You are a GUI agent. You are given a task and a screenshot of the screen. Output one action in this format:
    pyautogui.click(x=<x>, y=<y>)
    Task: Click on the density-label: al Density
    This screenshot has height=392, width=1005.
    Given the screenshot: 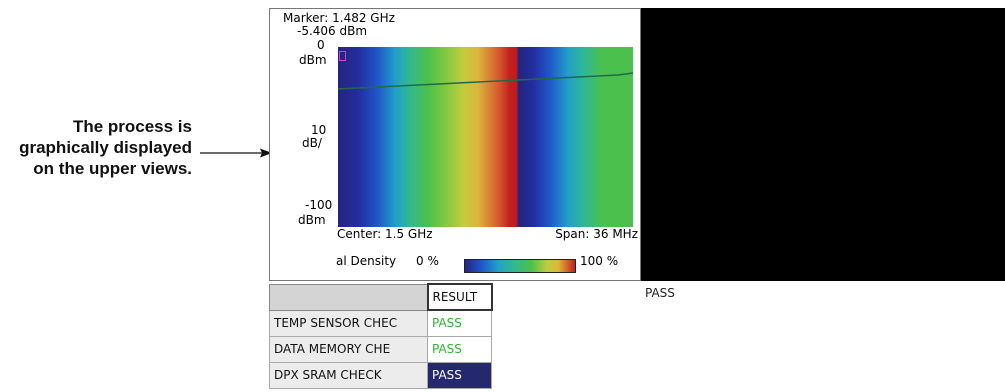 What is the action you would take?
    pyautogui.click(x=366, y=261)
    